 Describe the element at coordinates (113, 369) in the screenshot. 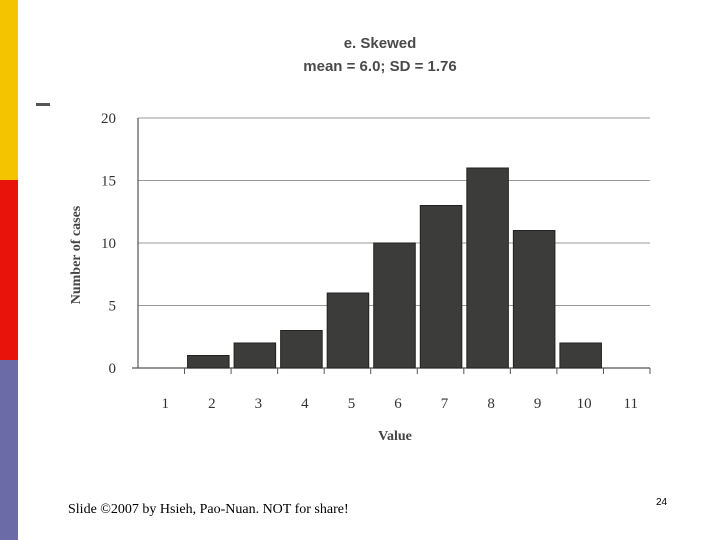

I see `y-tick-label: 0` at that location.